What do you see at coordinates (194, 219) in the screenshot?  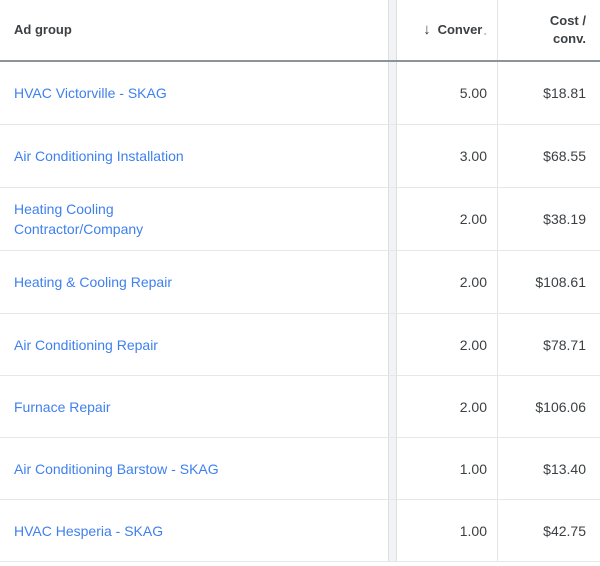 I see `ad-group-cell: Heating Cooling Contractor/Company` at bounding box center [194, 219].